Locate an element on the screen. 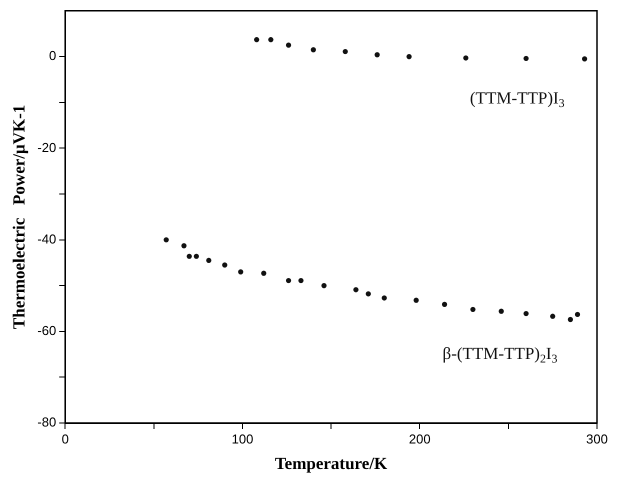 The image size is (617, 483). x-tick-label: 100 is located at coordinates (243, 438).